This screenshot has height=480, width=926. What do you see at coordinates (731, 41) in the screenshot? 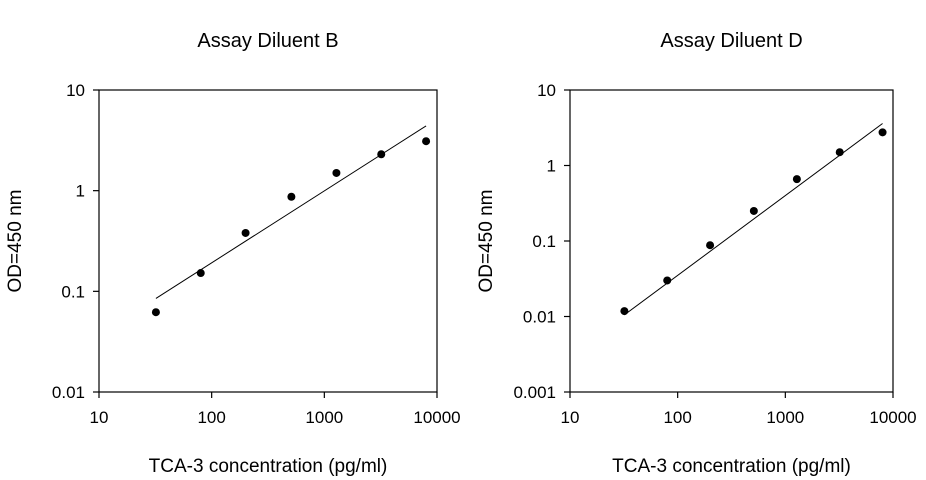
I see `chart-title: Assay Diluent D` at bounding box center [731, 41].